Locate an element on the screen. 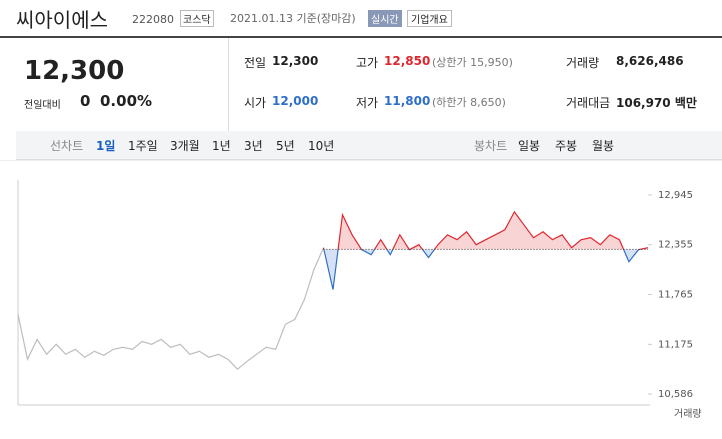 The height and width of the screenshot is (439, 722). tab: 3개월 is located at coordinates (185, 146).